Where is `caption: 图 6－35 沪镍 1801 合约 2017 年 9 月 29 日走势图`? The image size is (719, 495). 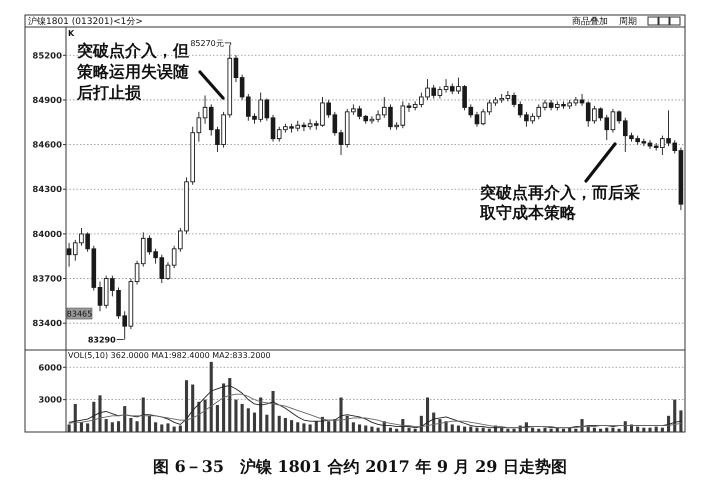 caption: 图 6－35 沪镍 1801 合约 2017 年 9 月 29 日走势图 is located at coordinates (360, 466).